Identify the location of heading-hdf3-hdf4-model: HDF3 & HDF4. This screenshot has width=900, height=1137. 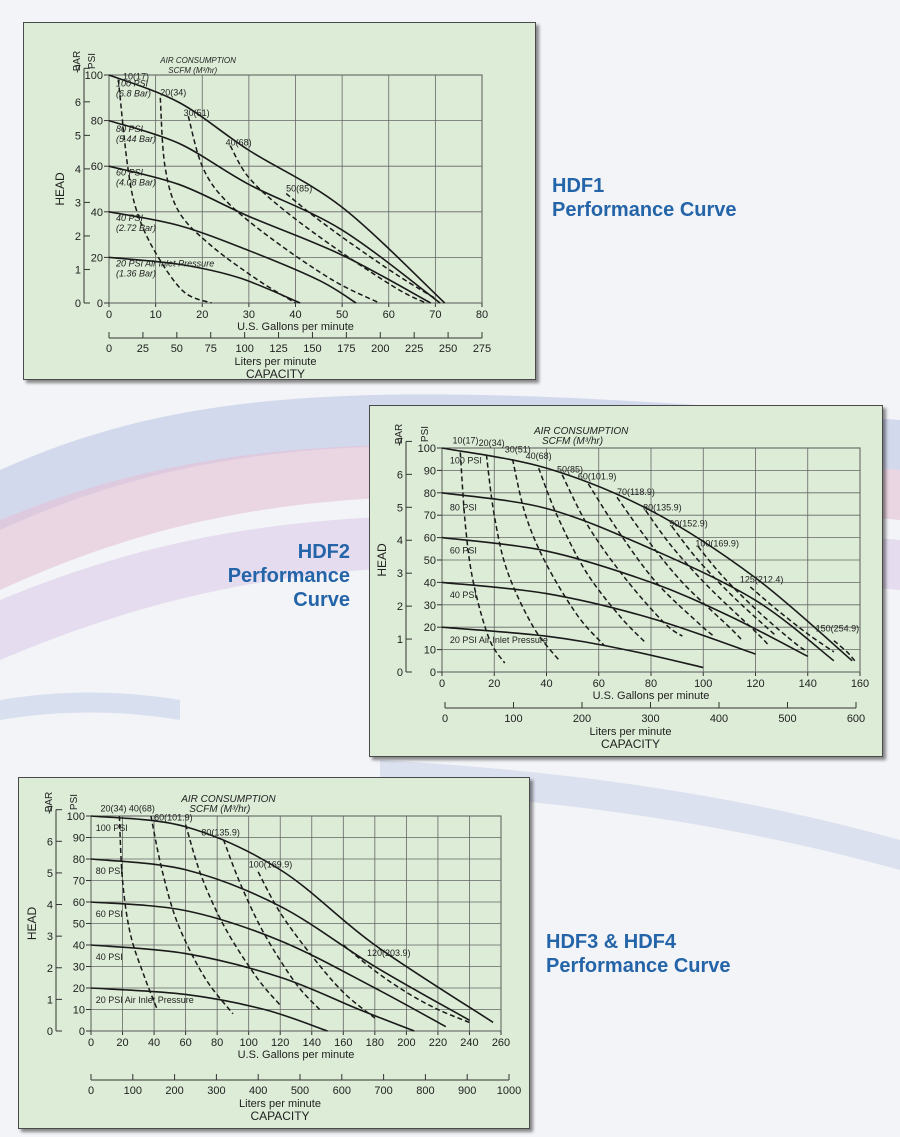
(611, 942).